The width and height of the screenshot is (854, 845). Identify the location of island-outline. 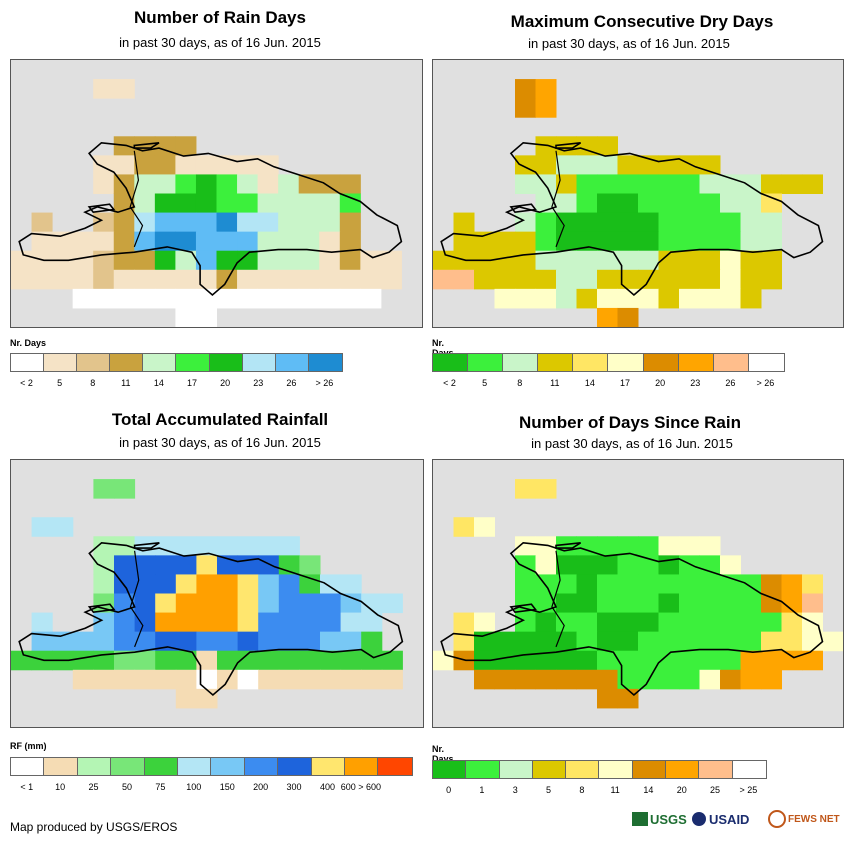
(632, 619).